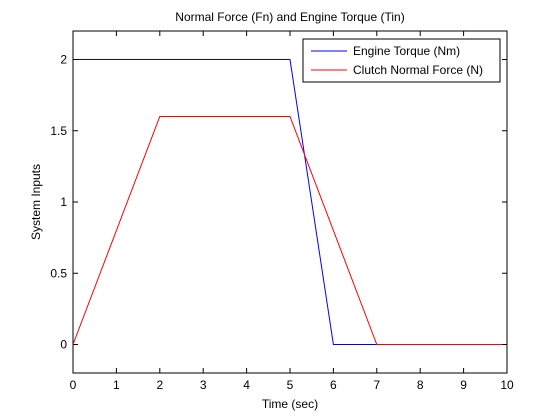  I want to click on legend-box, so click(401, 60).